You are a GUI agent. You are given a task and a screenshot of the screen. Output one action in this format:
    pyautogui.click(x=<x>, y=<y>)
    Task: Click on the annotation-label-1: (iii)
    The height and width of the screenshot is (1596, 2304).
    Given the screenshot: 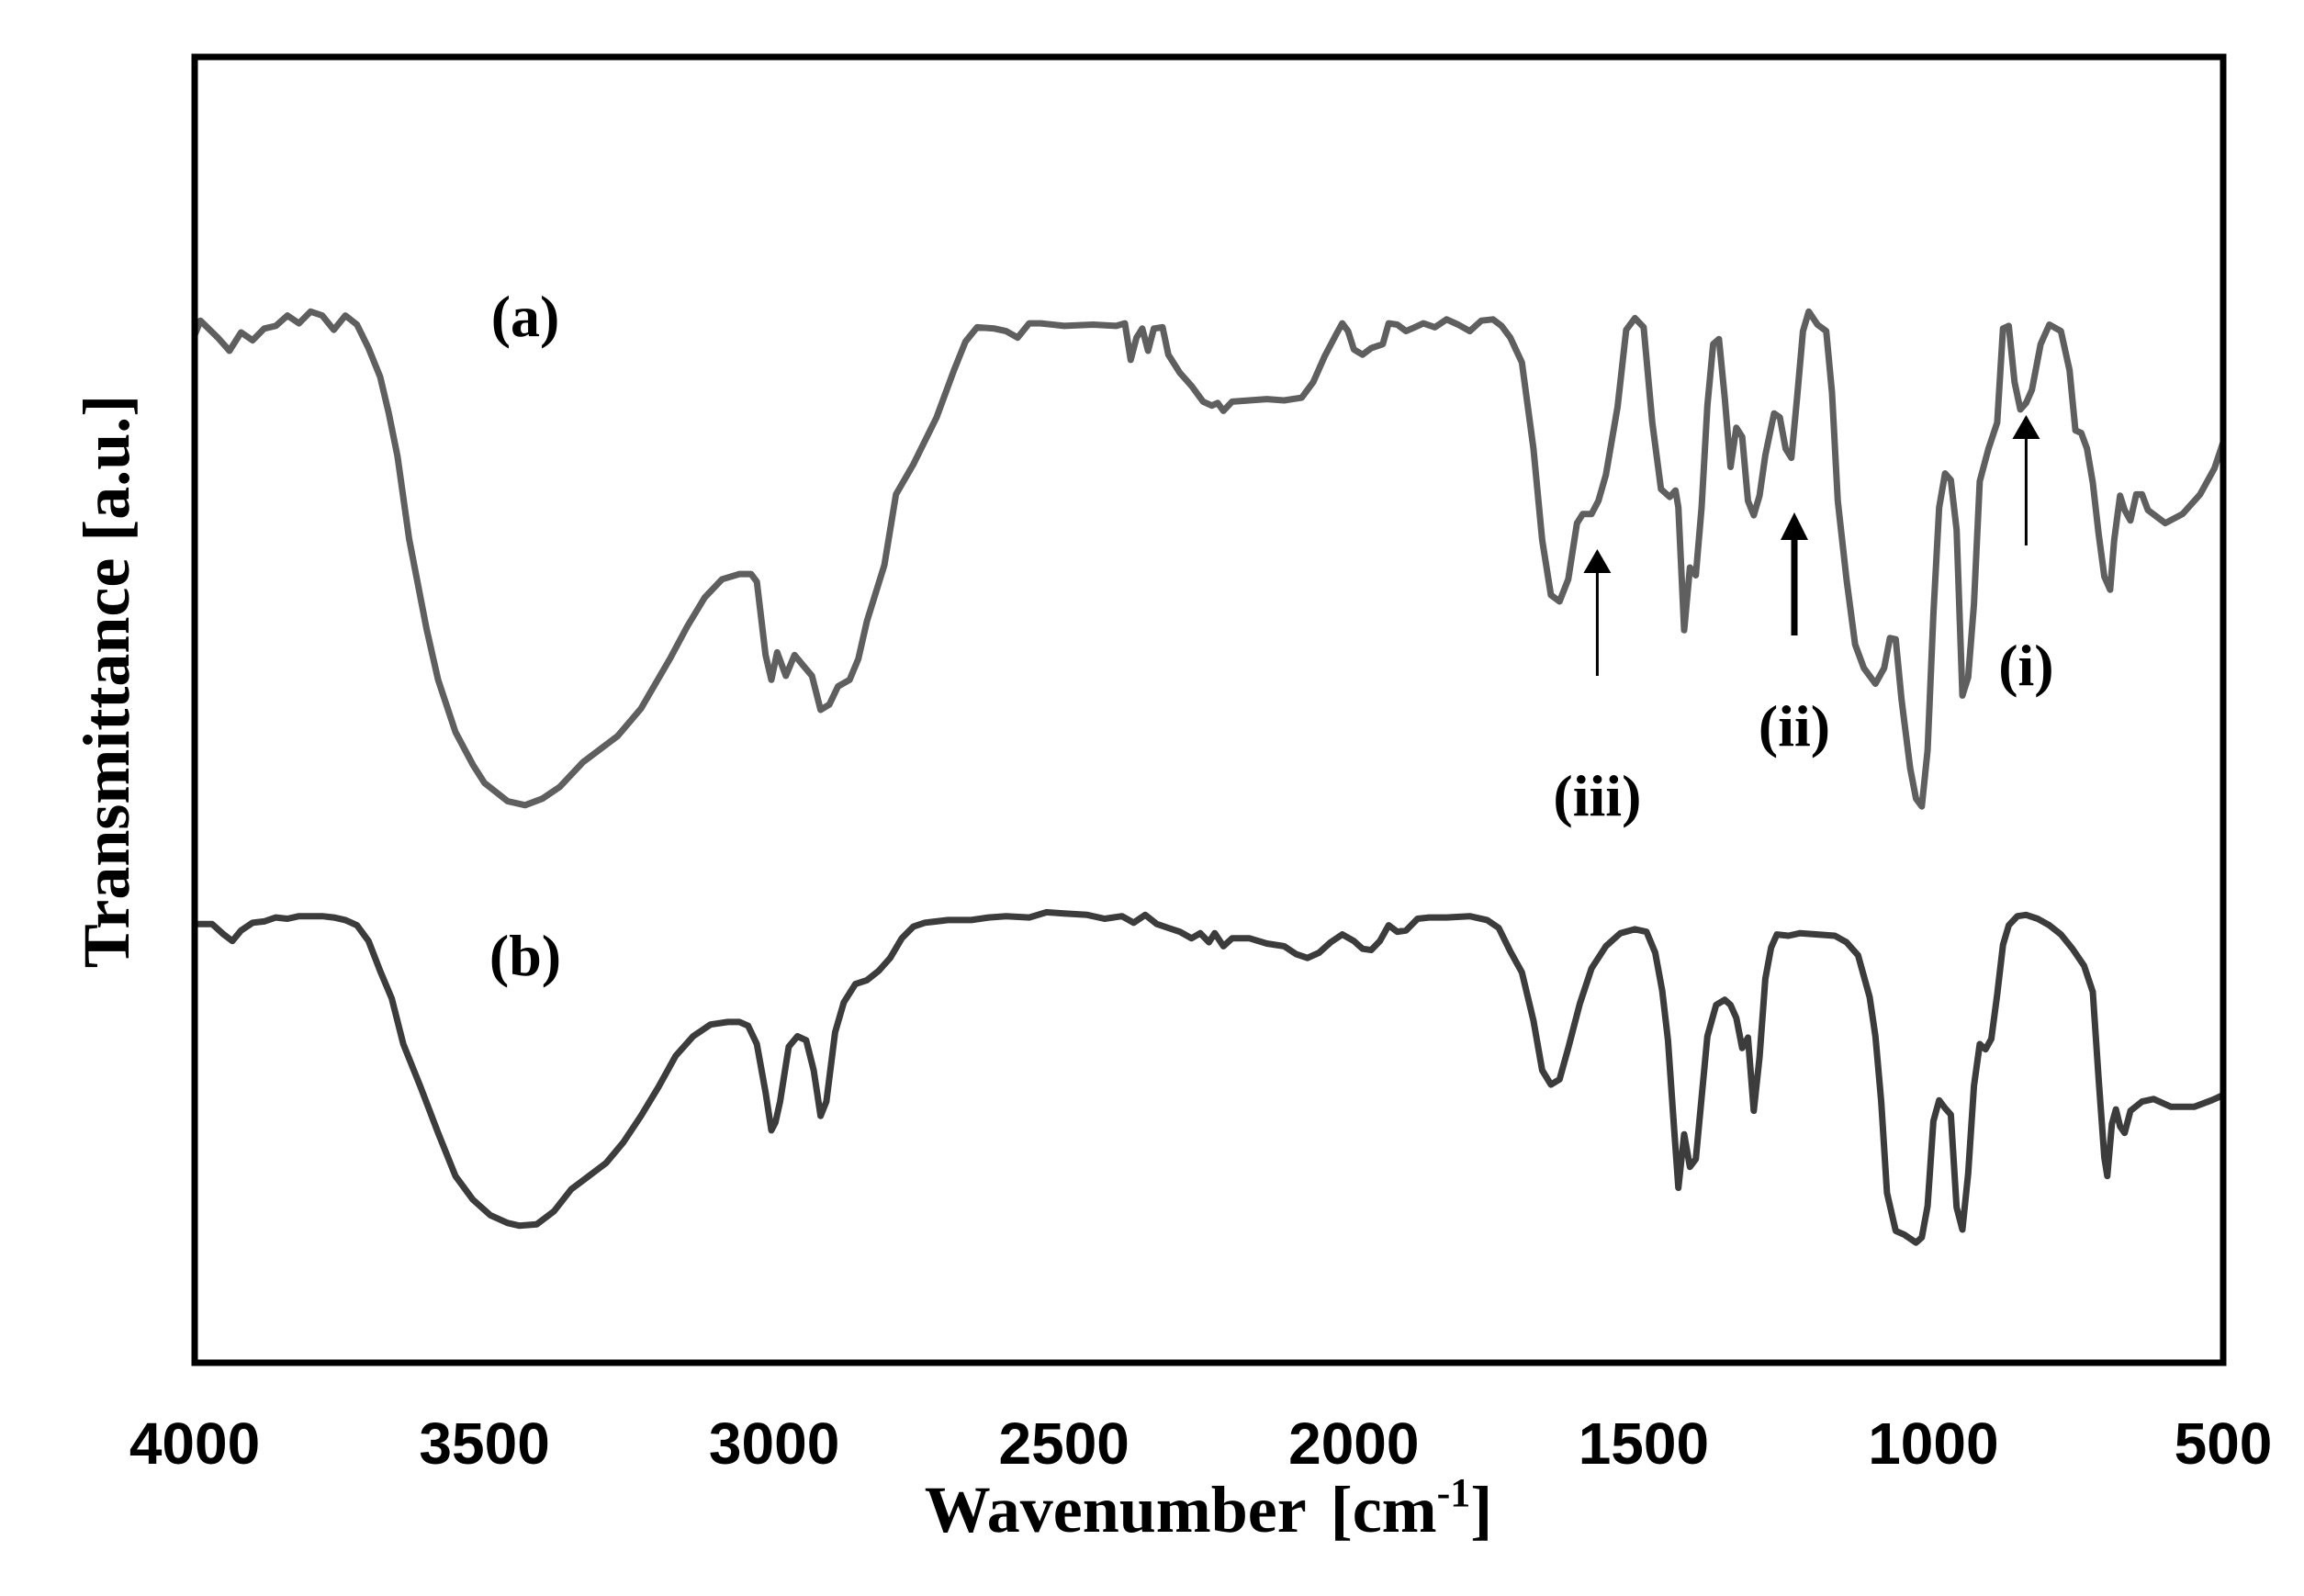 What is the action you would take?
    pyautogui.click(x=1597, y=795)
    